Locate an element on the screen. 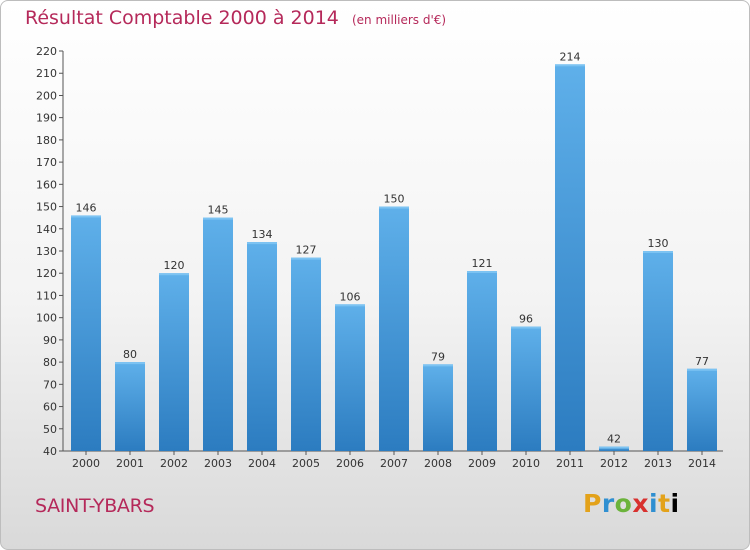  y-tick-label: 120 is located at coordinates (46, 273).